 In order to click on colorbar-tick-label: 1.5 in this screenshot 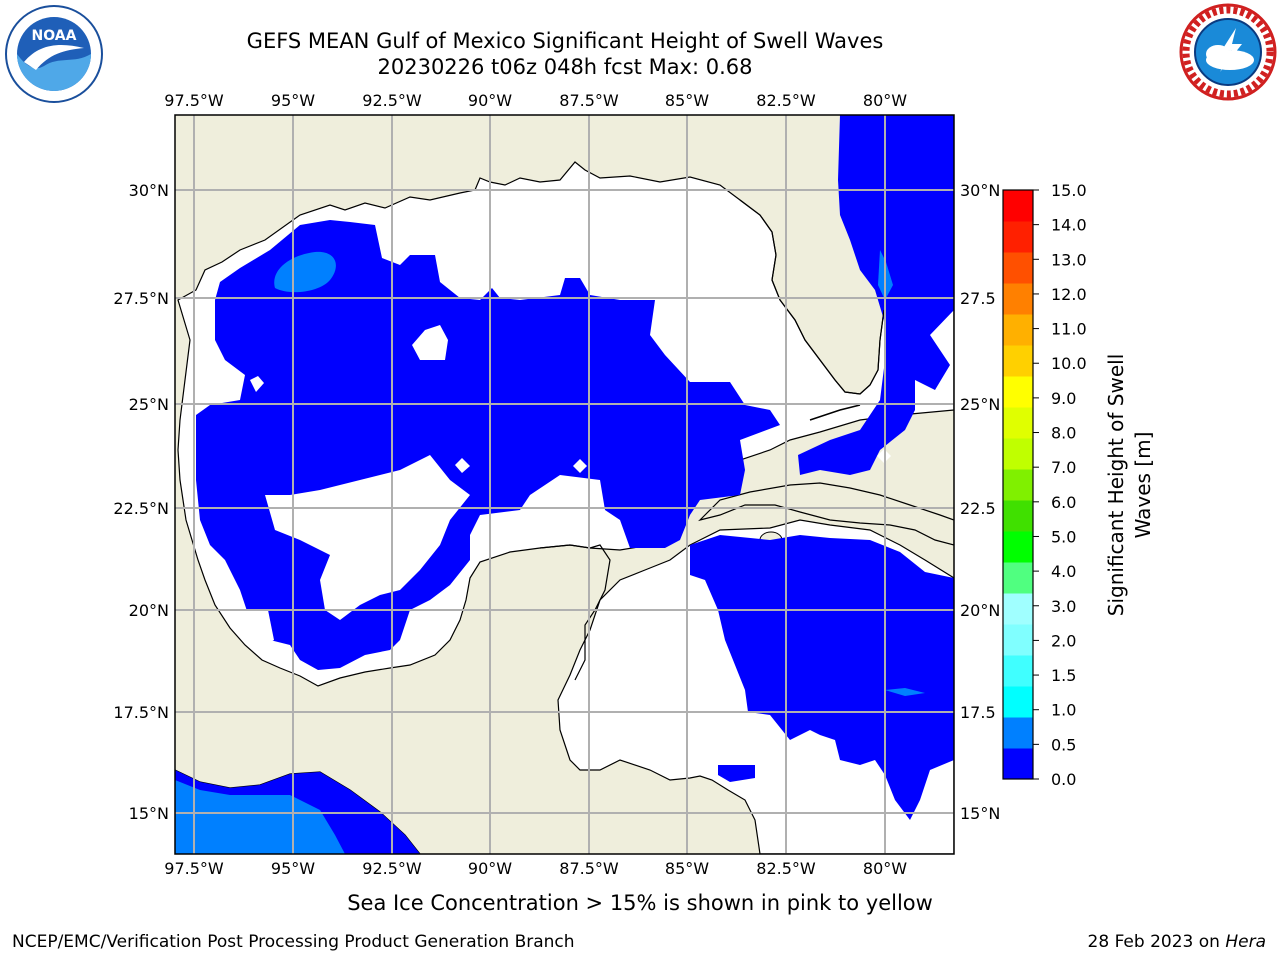, I will do `click(1063, 675)`.